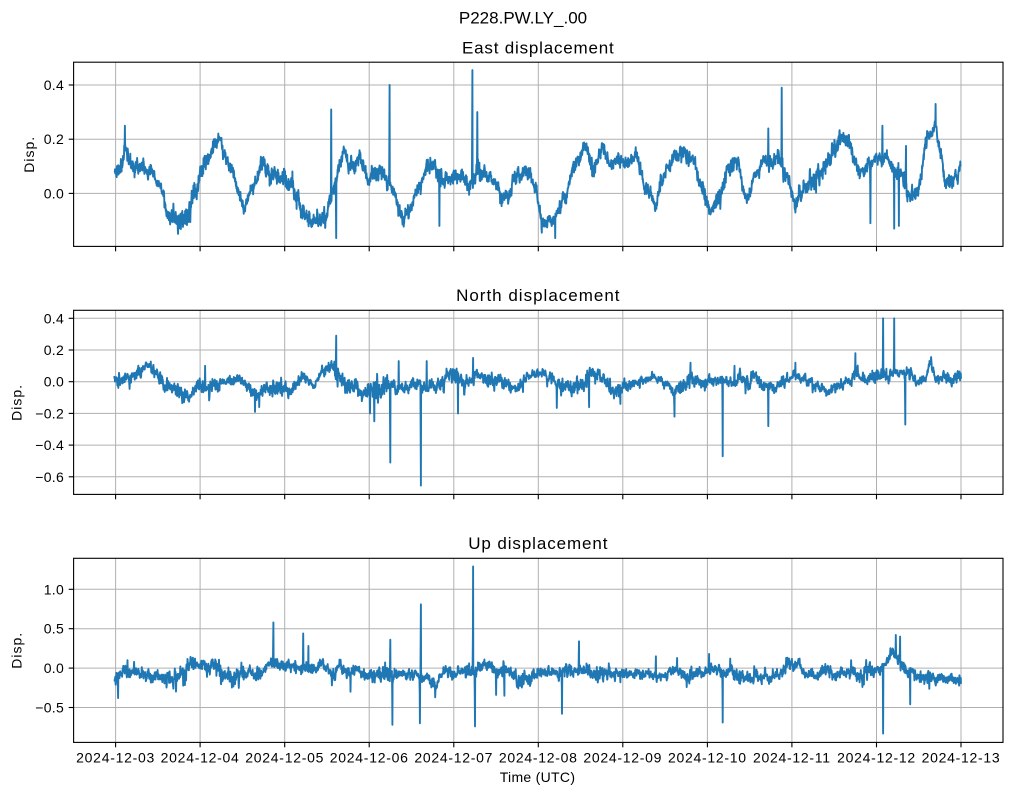 This screenshot has width=1012, height=800. Describe the element at coordinates (54, 629) in the screenshot. I see `svg-text: 0.5` at that location.